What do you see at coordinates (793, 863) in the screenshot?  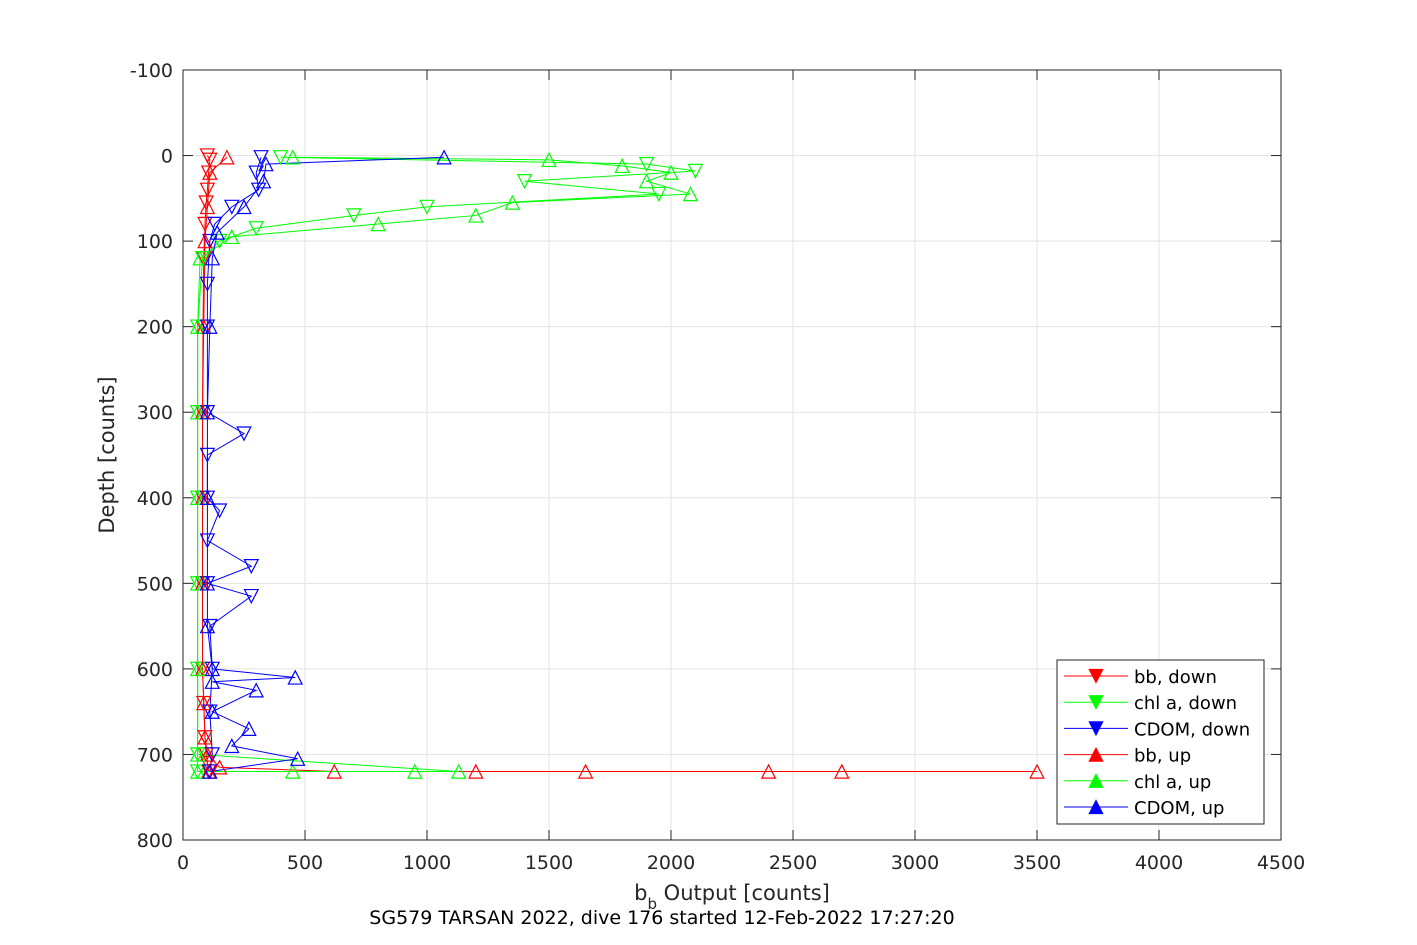 I see `x-tick-label: 2500` at bounding box center [793, 863].